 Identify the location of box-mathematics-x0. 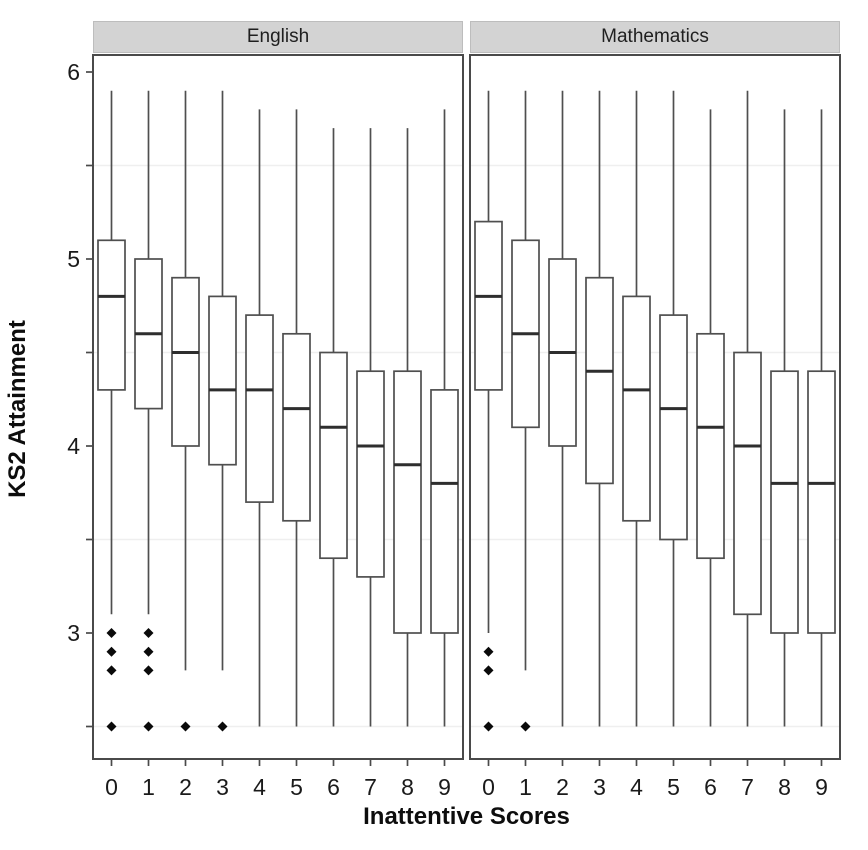
(488, 411).